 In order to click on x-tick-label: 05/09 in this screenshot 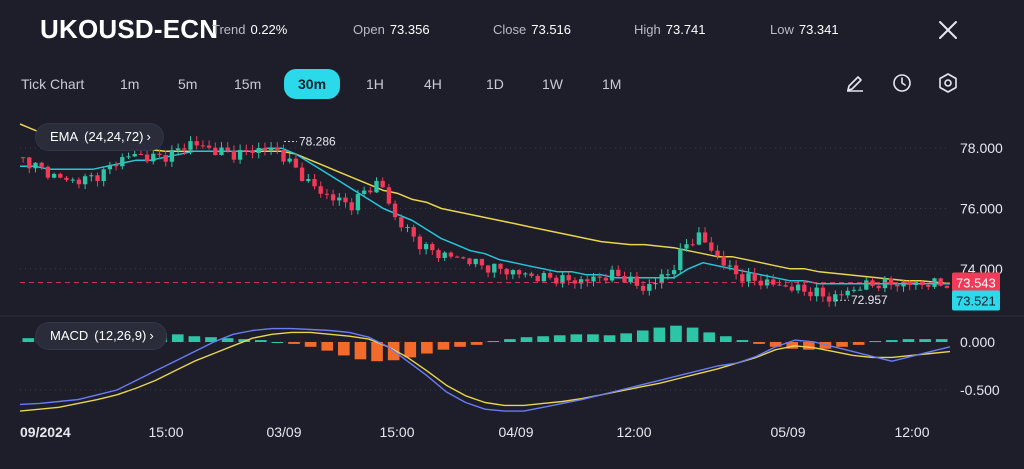, I will do `click(787, 432)`.